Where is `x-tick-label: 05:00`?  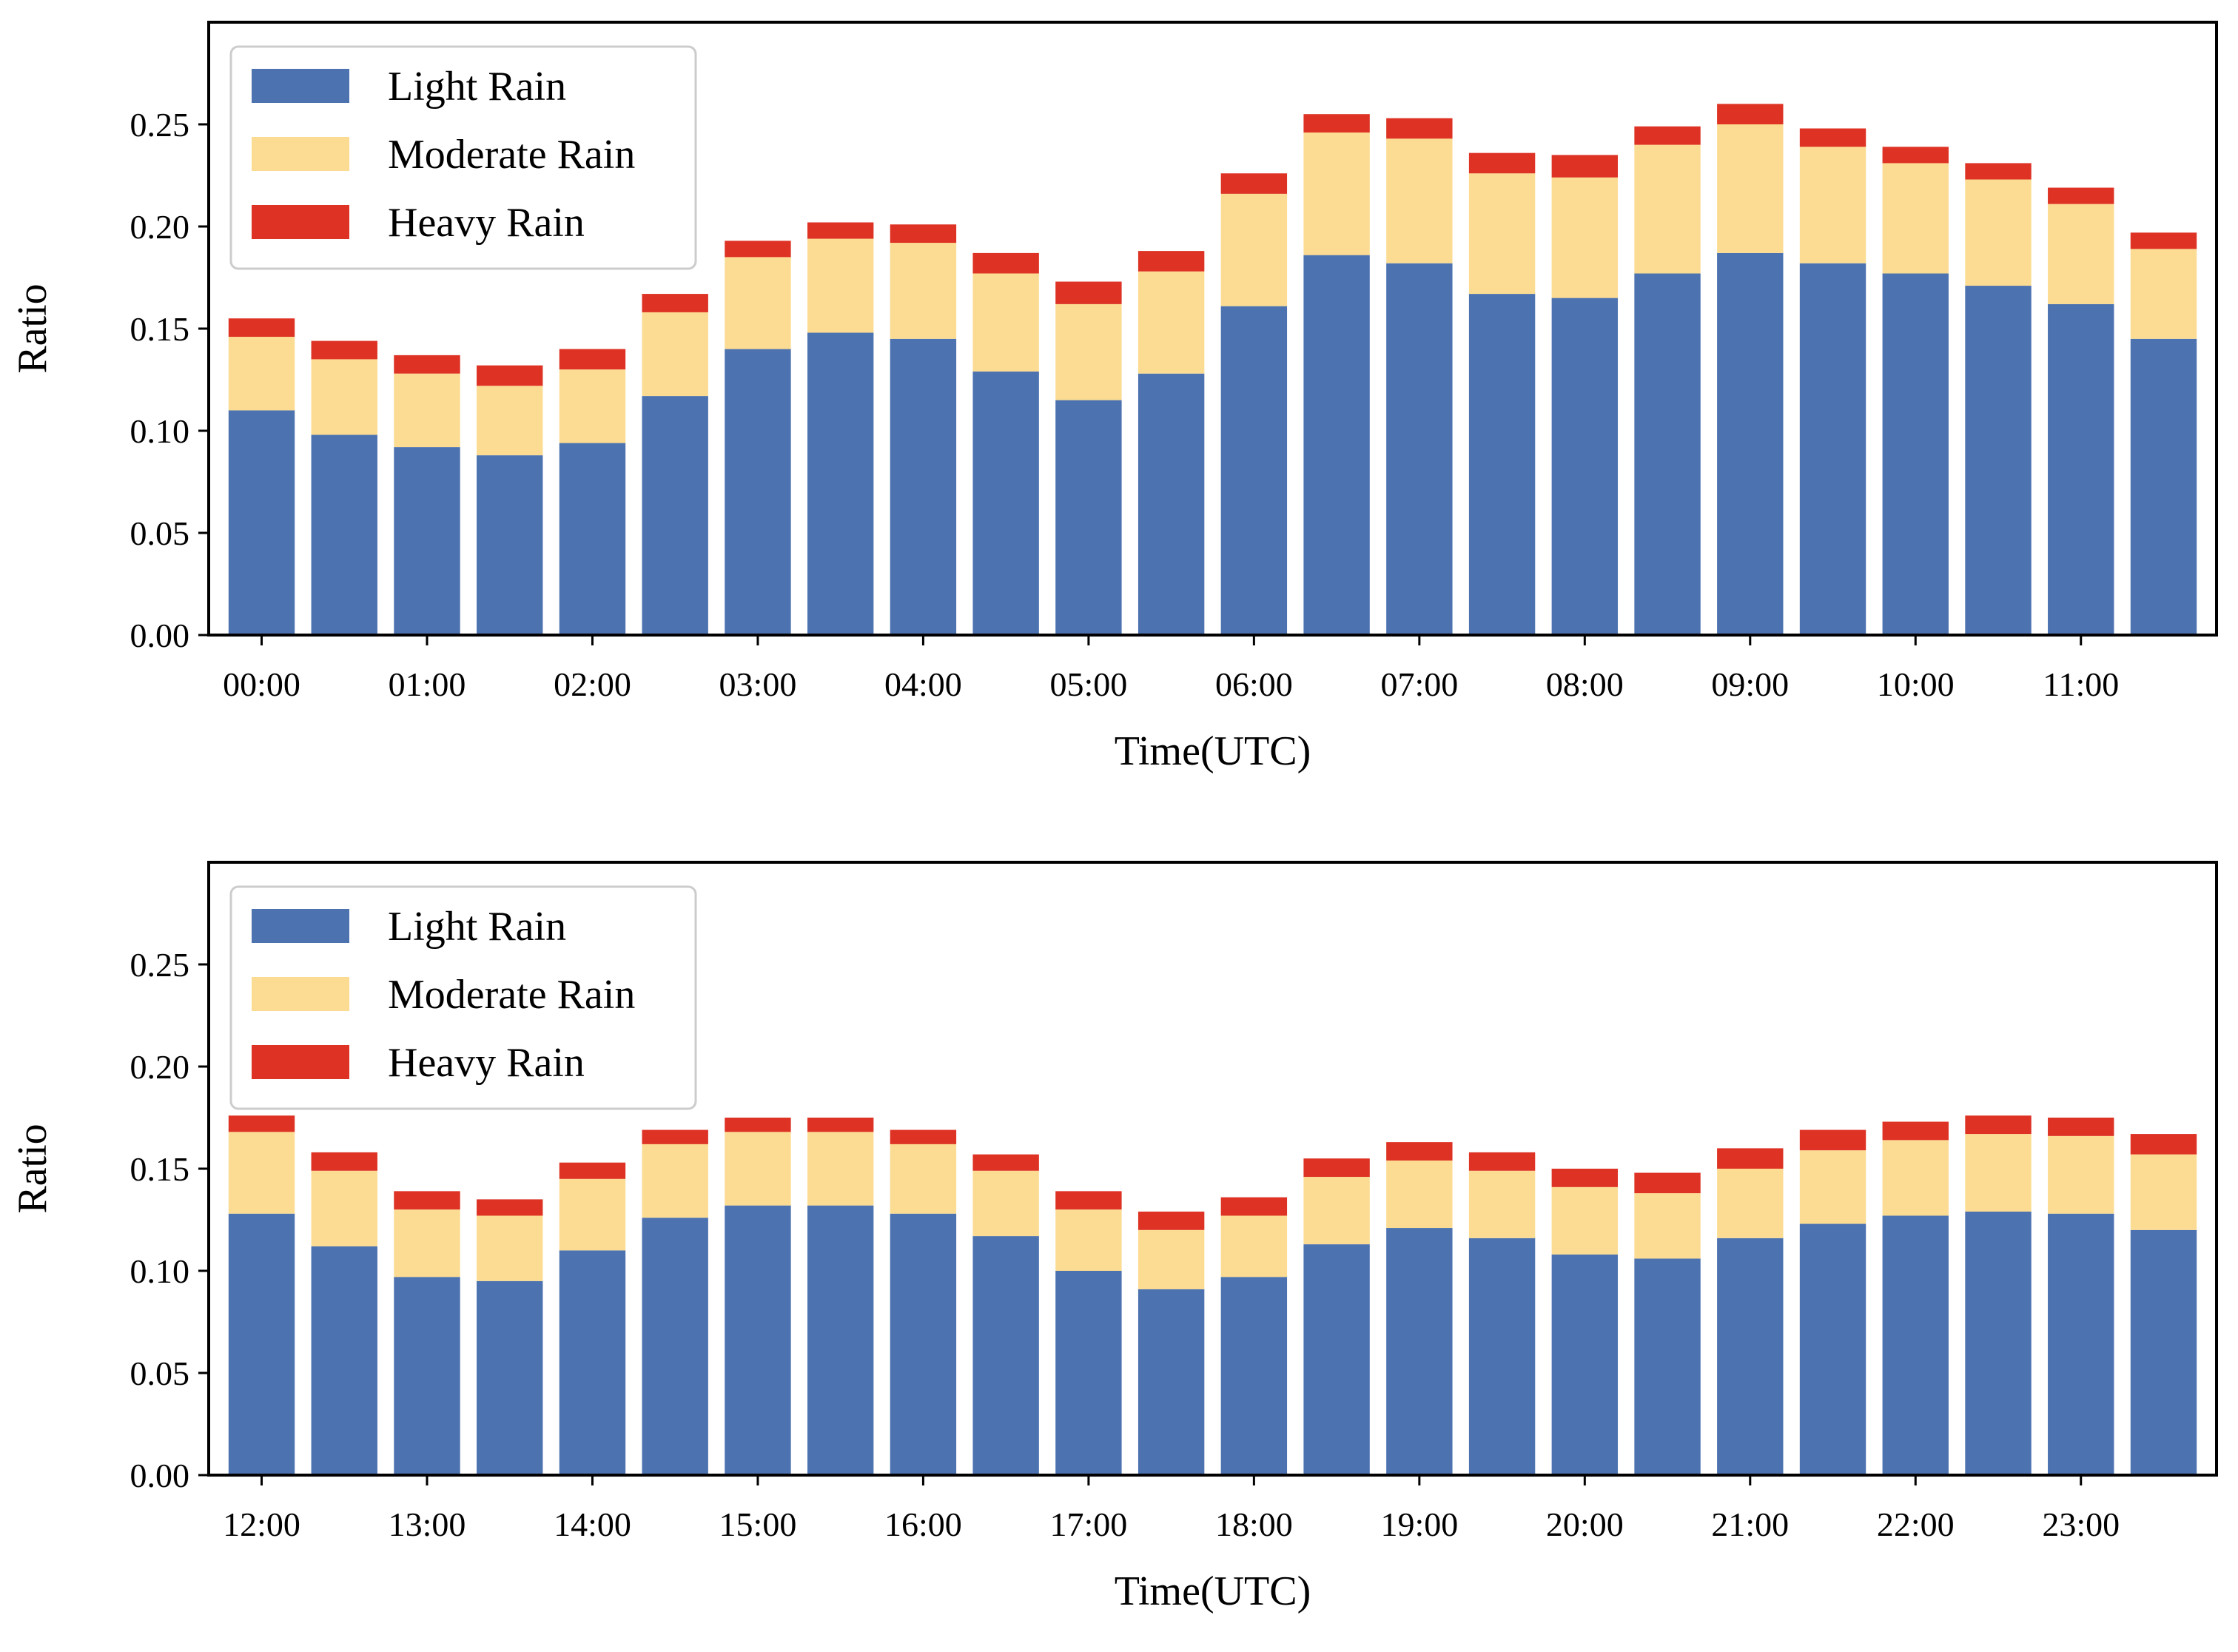
x-tick-label: 05:00 is located at coordinates (1089, 684).